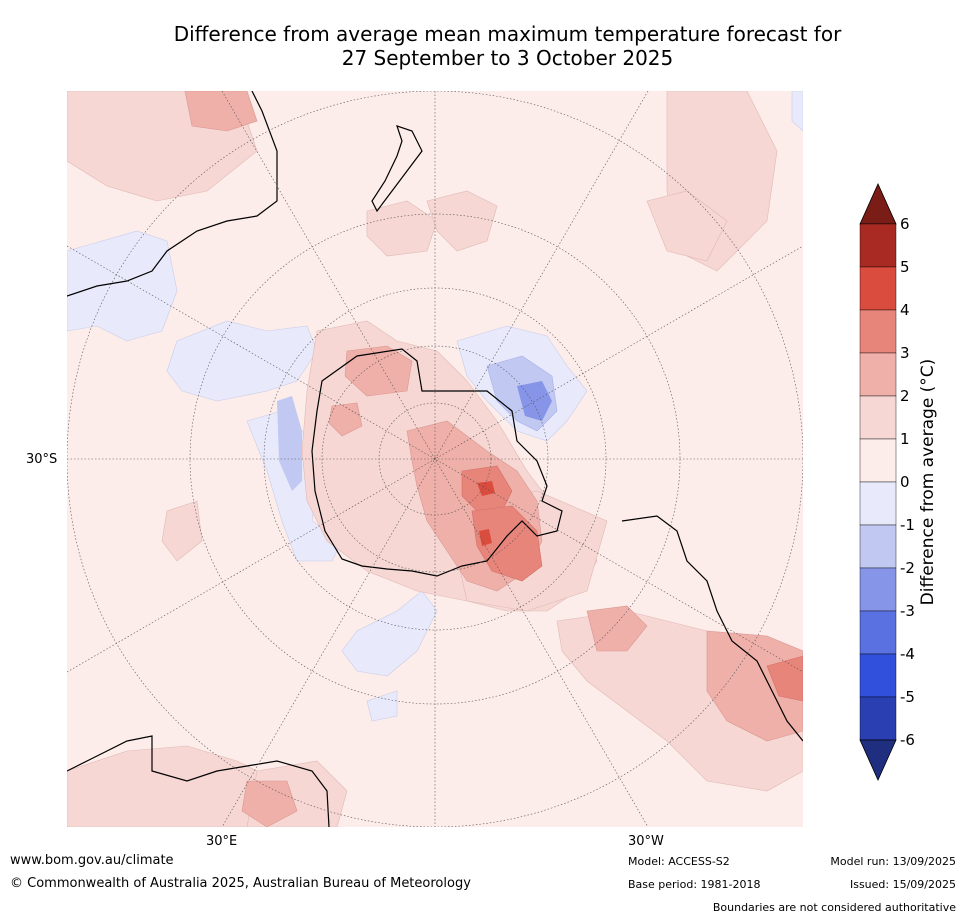  I want to click on colorbar-title: Difference from average (°C), so click(928, 482).